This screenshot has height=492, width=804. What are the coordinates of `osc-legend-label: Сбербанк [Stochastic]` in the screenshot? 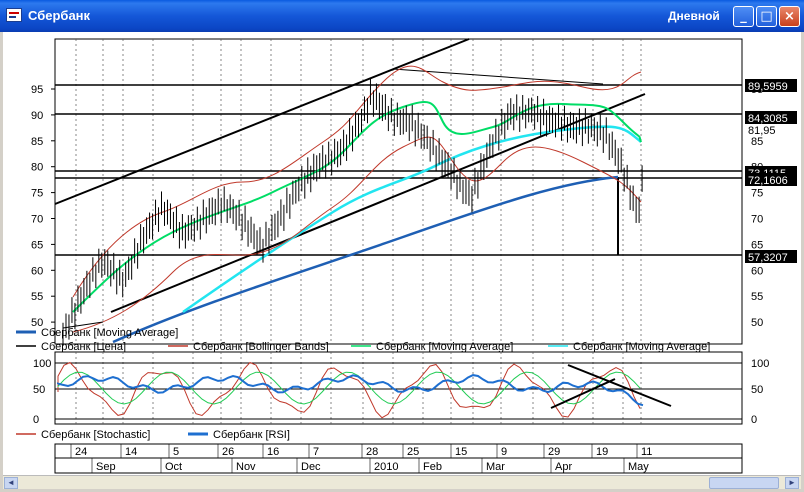 It's located at (95, 435).